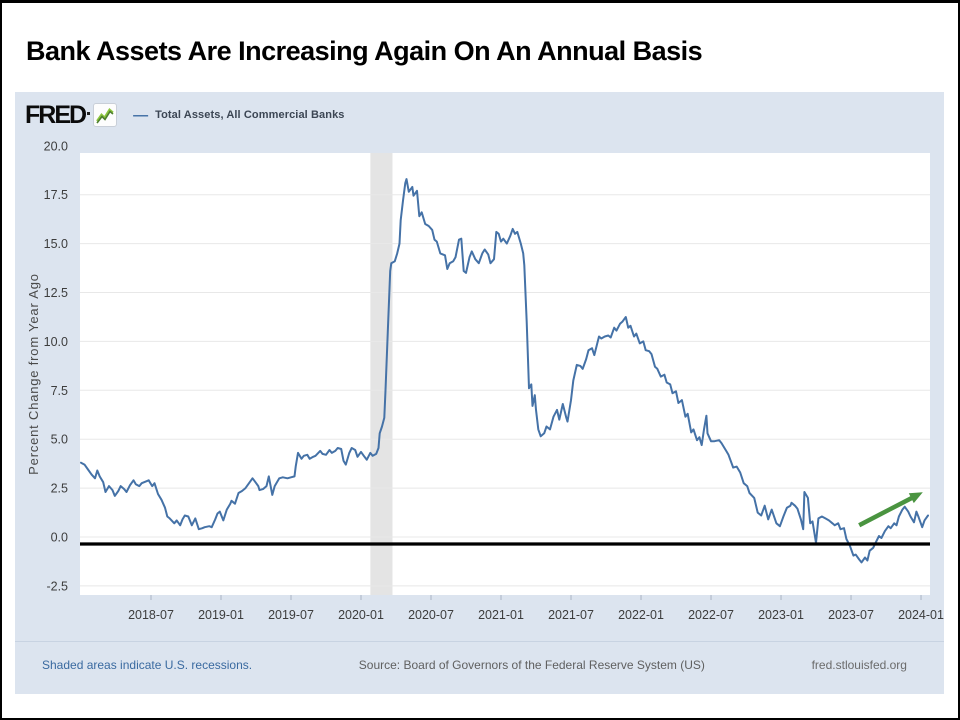 The height and width of the screenshot is (720, 960). Describe the element at coordinates (89, 113) in the screenshot. I see `fred-logo-trademark-dot` at that location.